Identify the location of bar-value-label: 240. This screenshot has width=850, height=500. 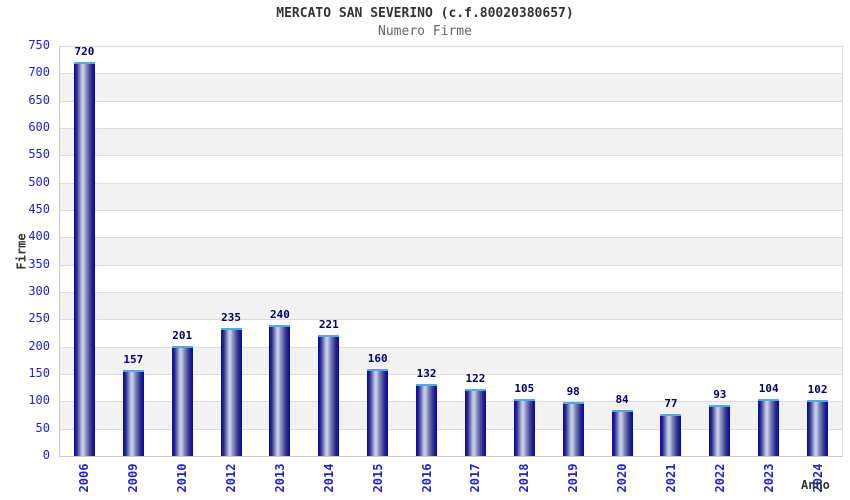
(280, 314).